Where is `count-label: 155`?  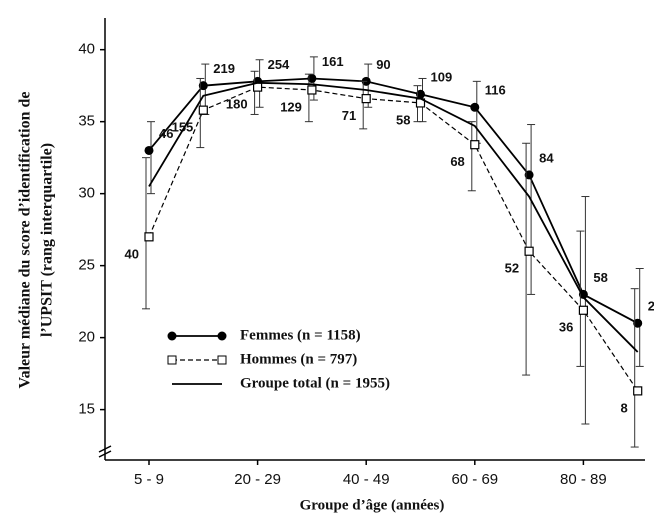
count-label: 155 is located at coordinates (183, 127).